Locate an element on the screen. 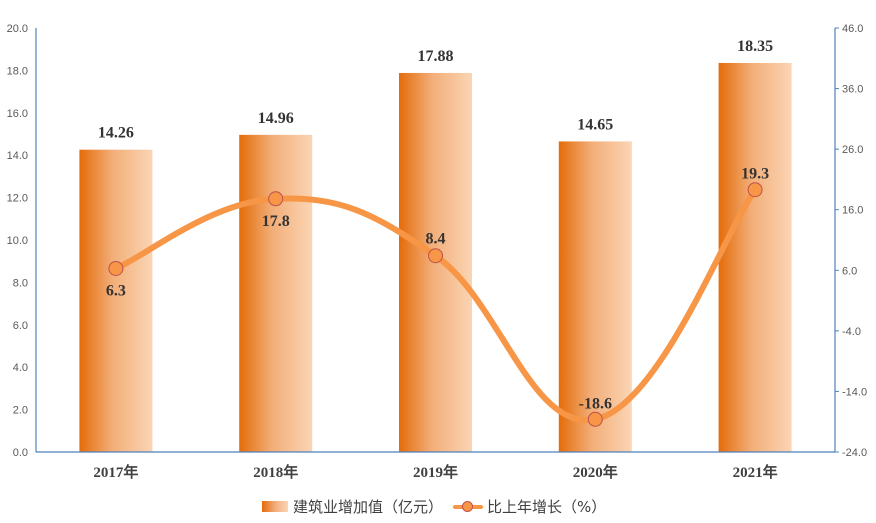 This screenshot has width=876, height=523. right-axis-tick-label: -14.0 is located at coordinates (854, 392).